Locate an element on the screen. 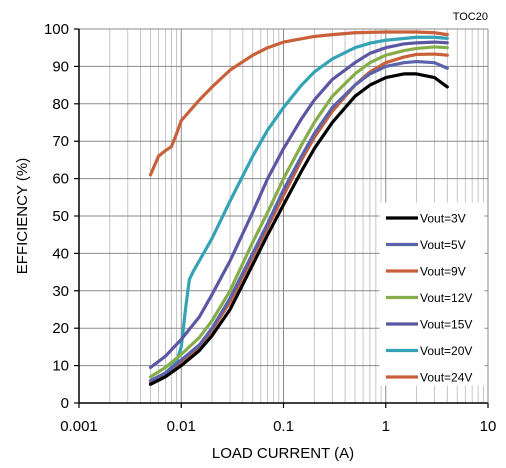  x-tick-label: 0.001 is located at coordinates (79, 426).